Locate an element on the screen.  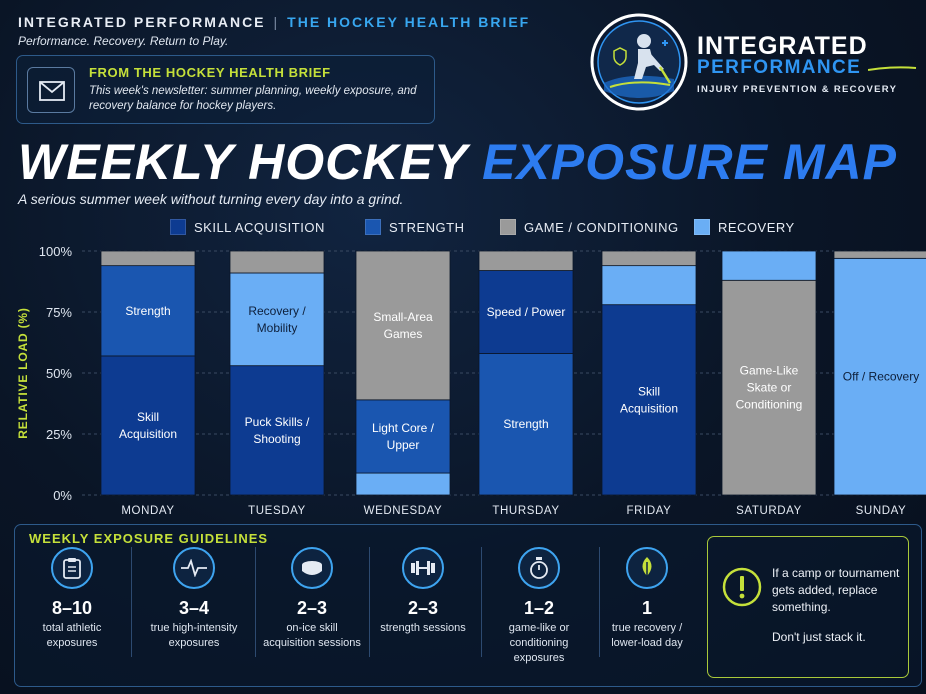
x-tick-label: THURSDAY is located at coordinates (525, 511).